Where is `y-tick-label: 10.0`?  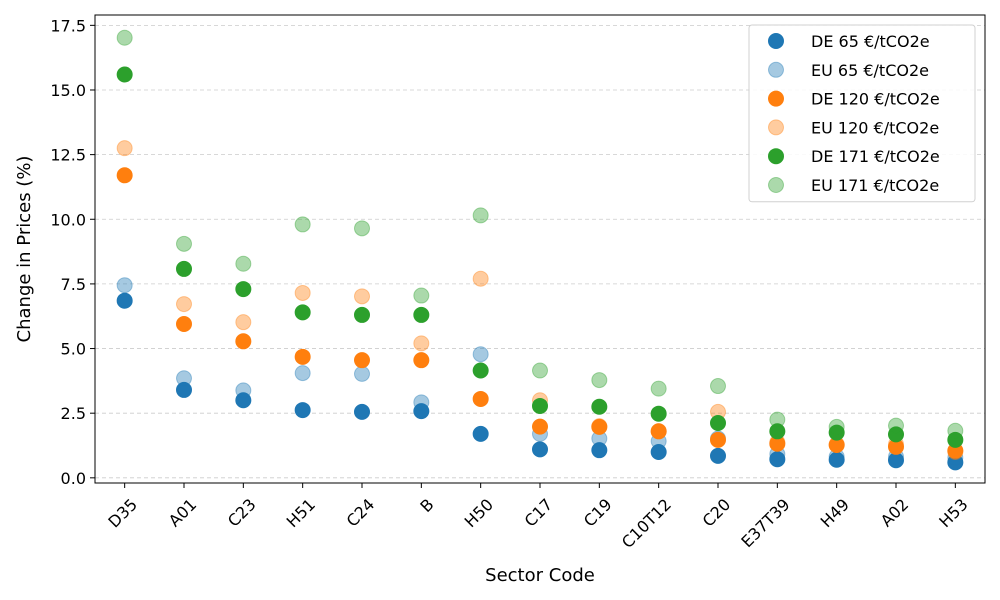
y-tick-label: 10.0 is located at coordinates (68, 219).